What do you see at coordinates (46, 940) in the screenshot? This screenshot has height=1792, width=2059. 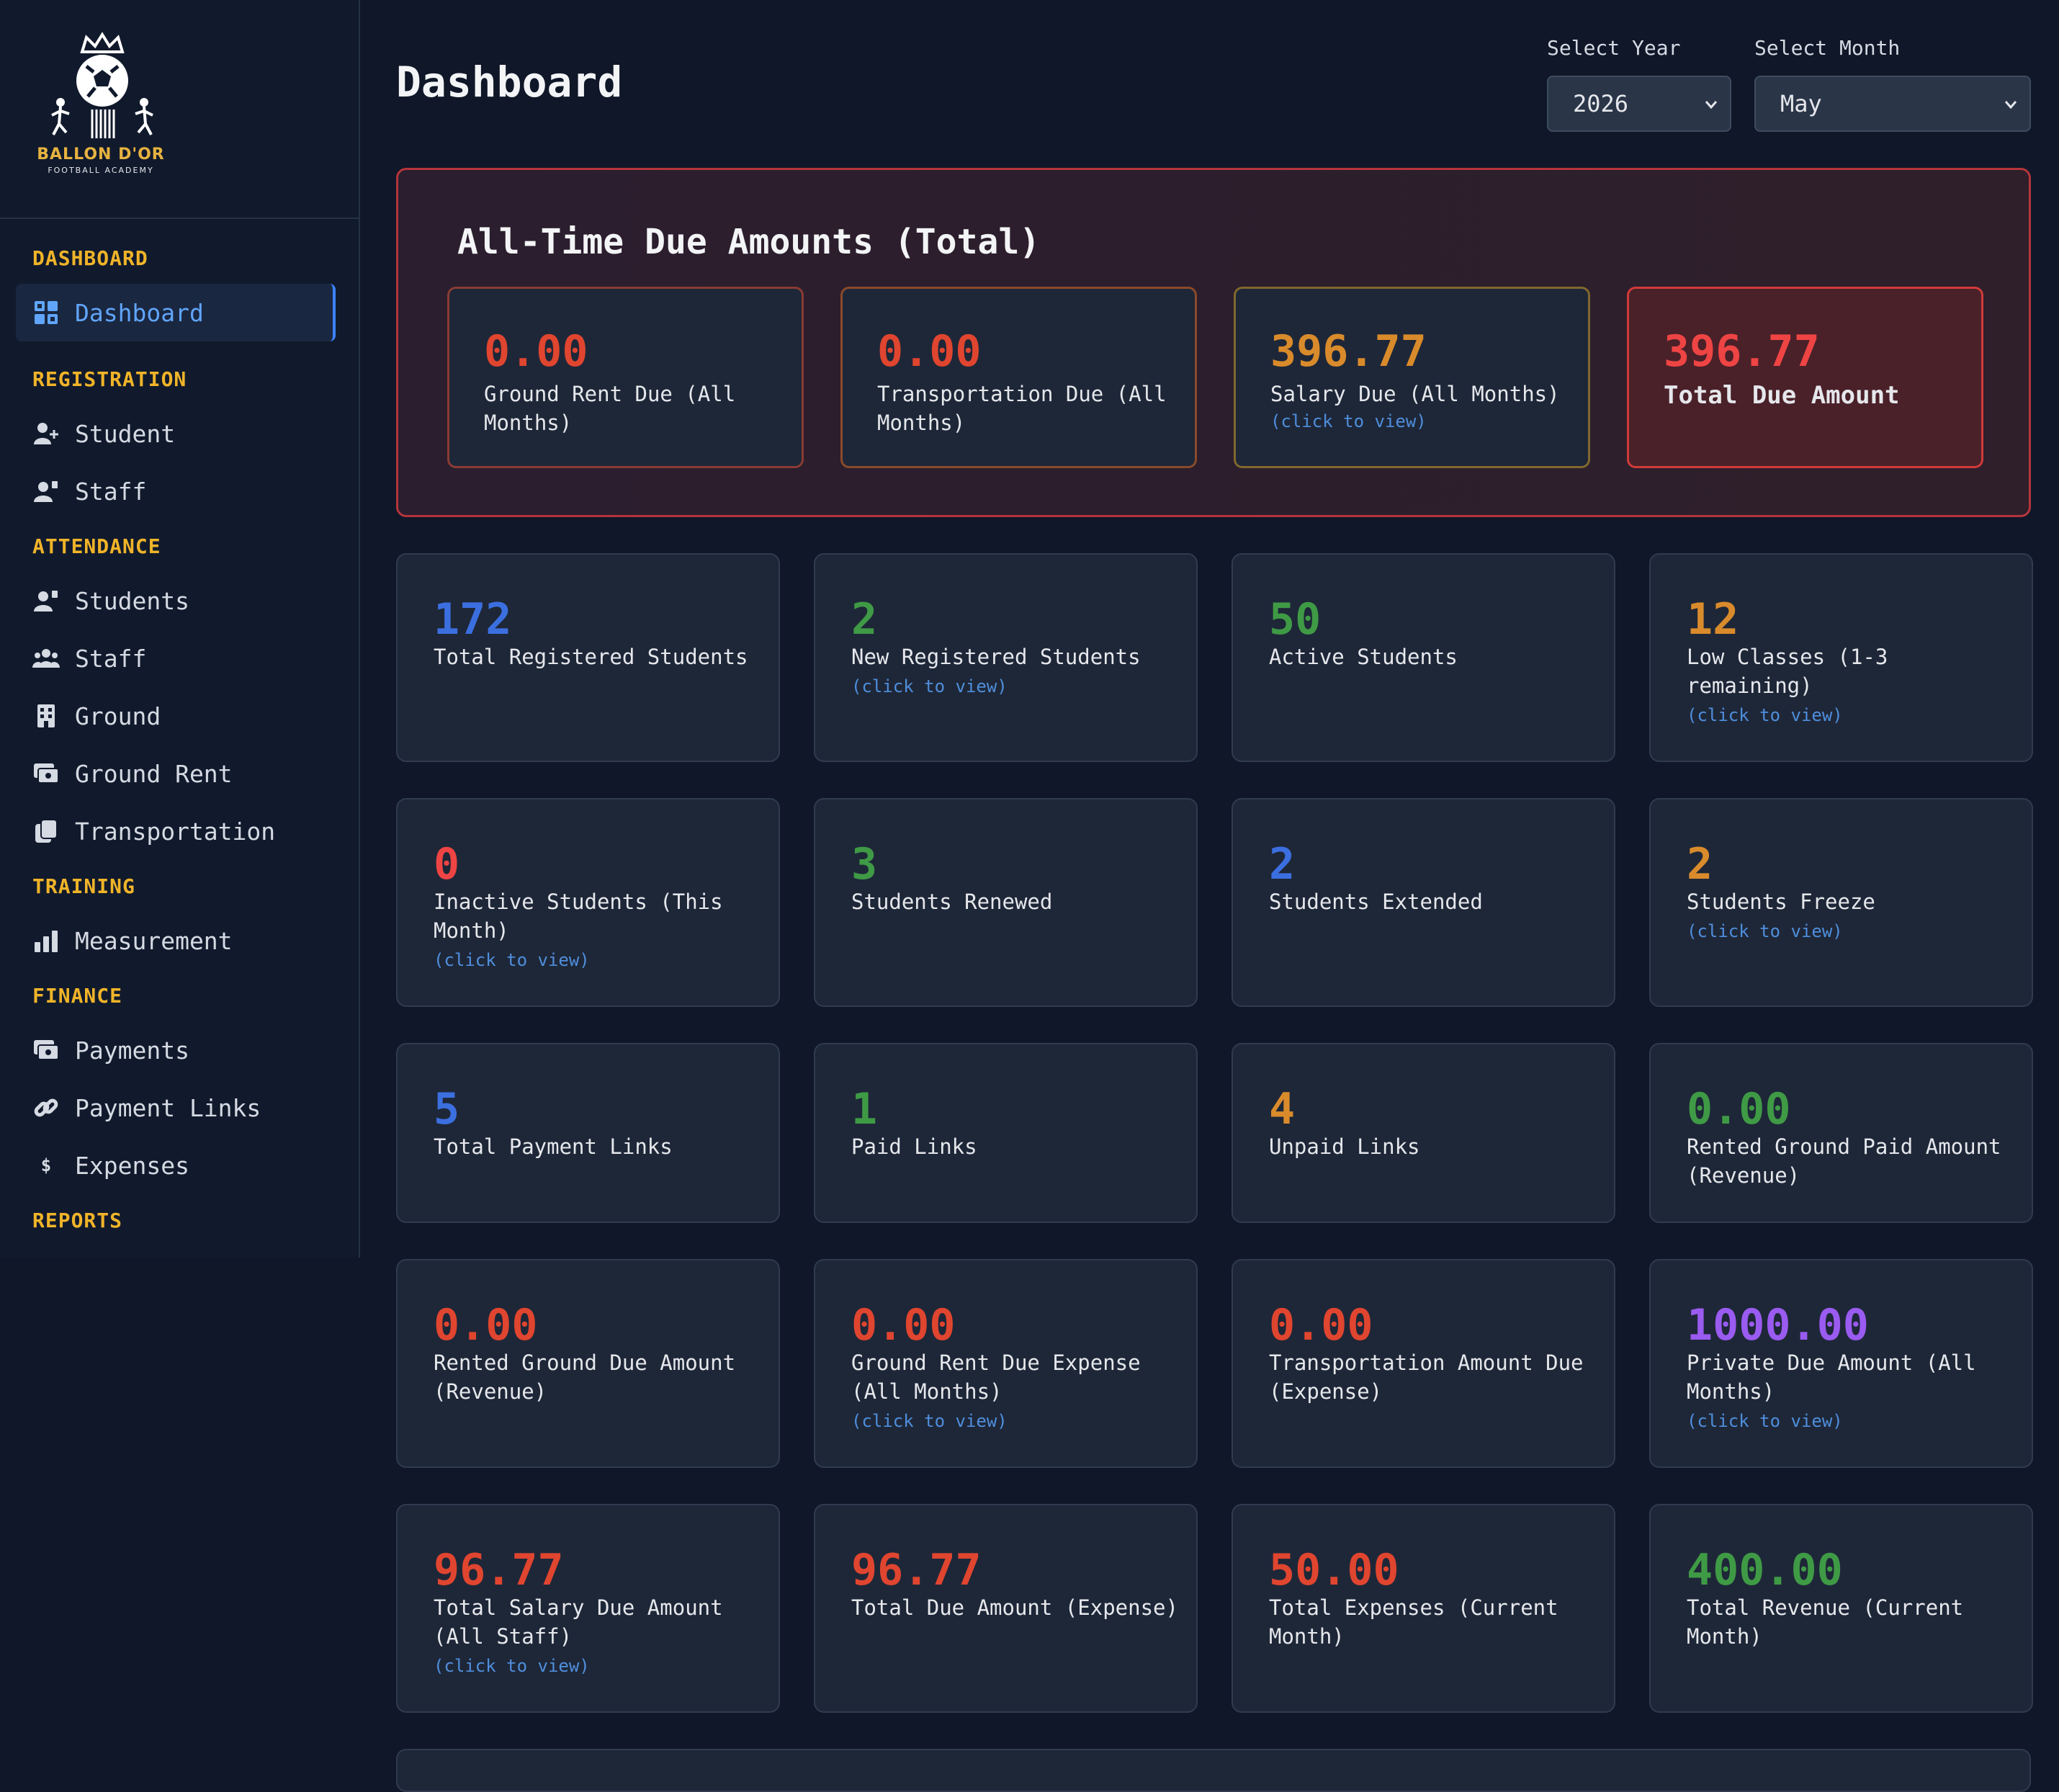 I see `chart-icon` at bounding box center [46, 940].